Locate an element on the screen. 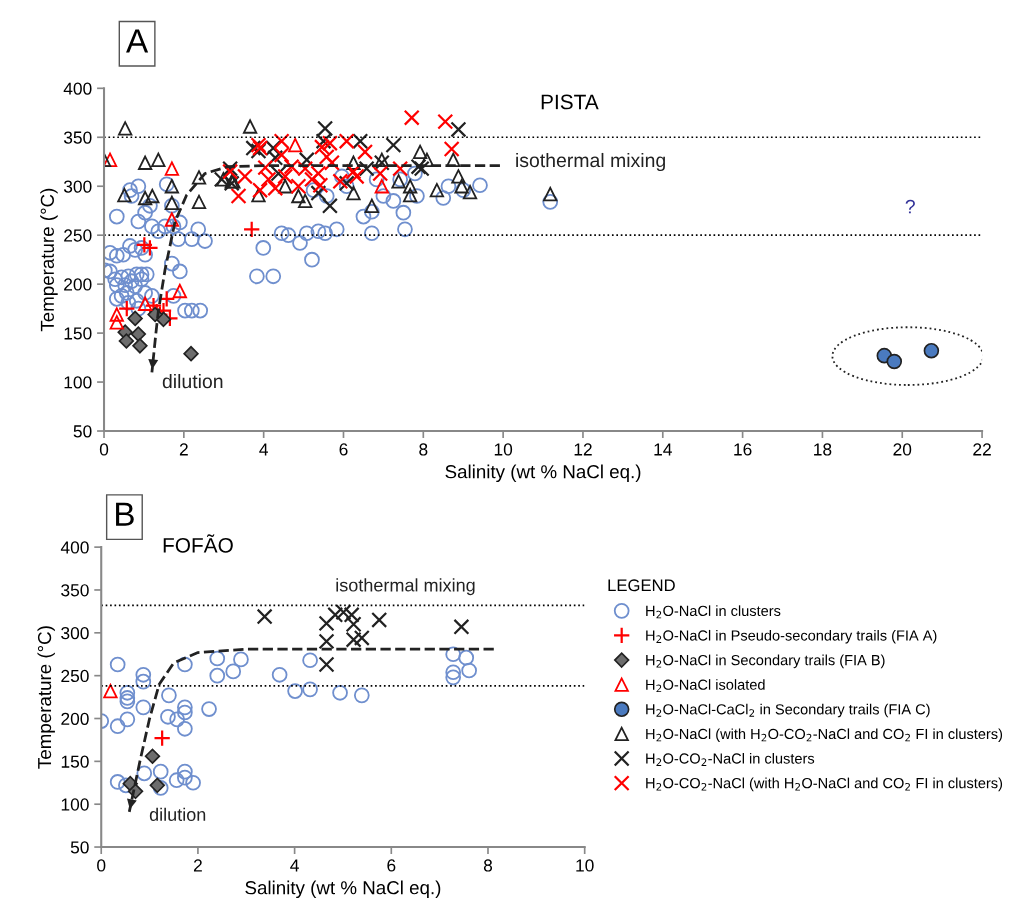 The width and height of the screenshot is (1033, 920). legend-label: H$_{2}$O-NaCl in Secondary trails (FIA B) is located at coordinates (765, 661).